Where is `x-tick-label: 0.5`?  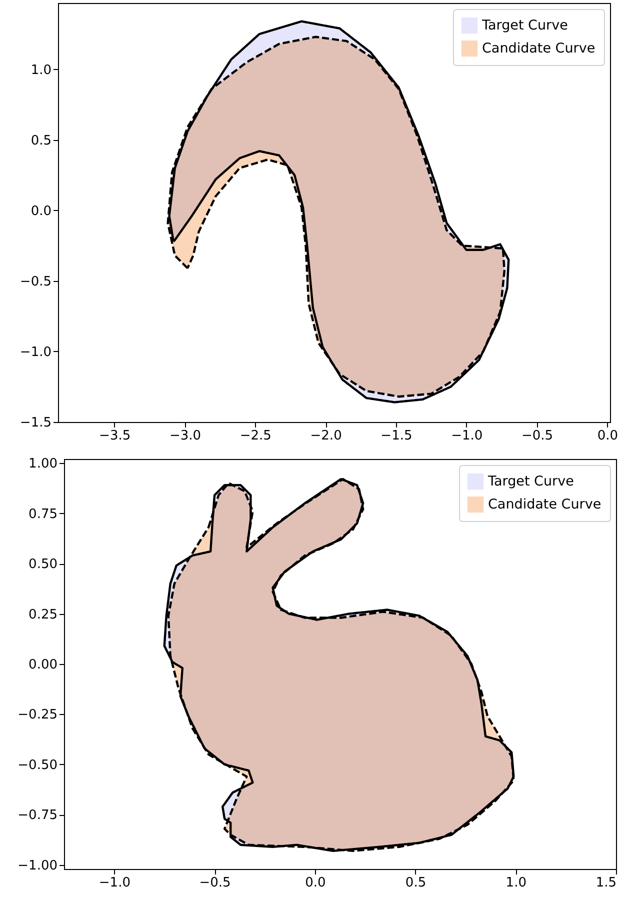
x-tick-label: 0.5 is located at coordinates (415, 883).